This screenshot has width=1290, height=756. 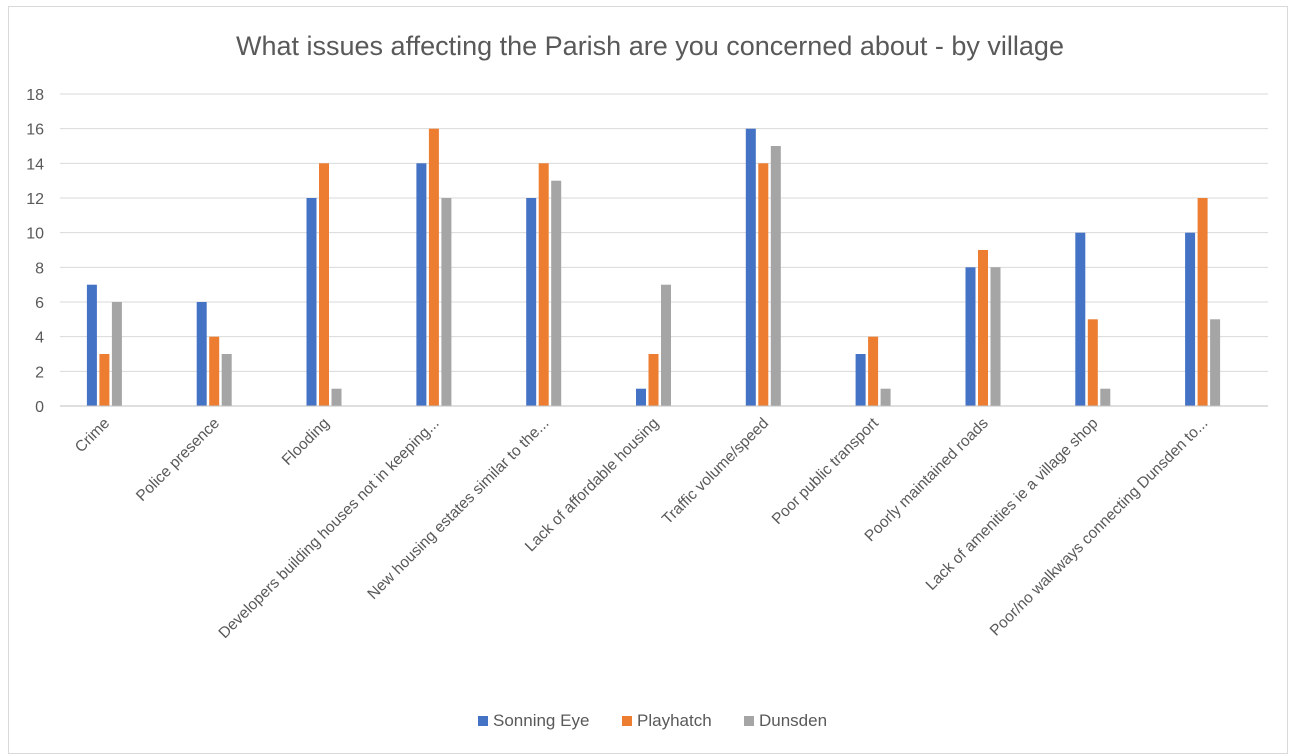 I want to click on y-tick-label: 16, so click(x=35, y=130).